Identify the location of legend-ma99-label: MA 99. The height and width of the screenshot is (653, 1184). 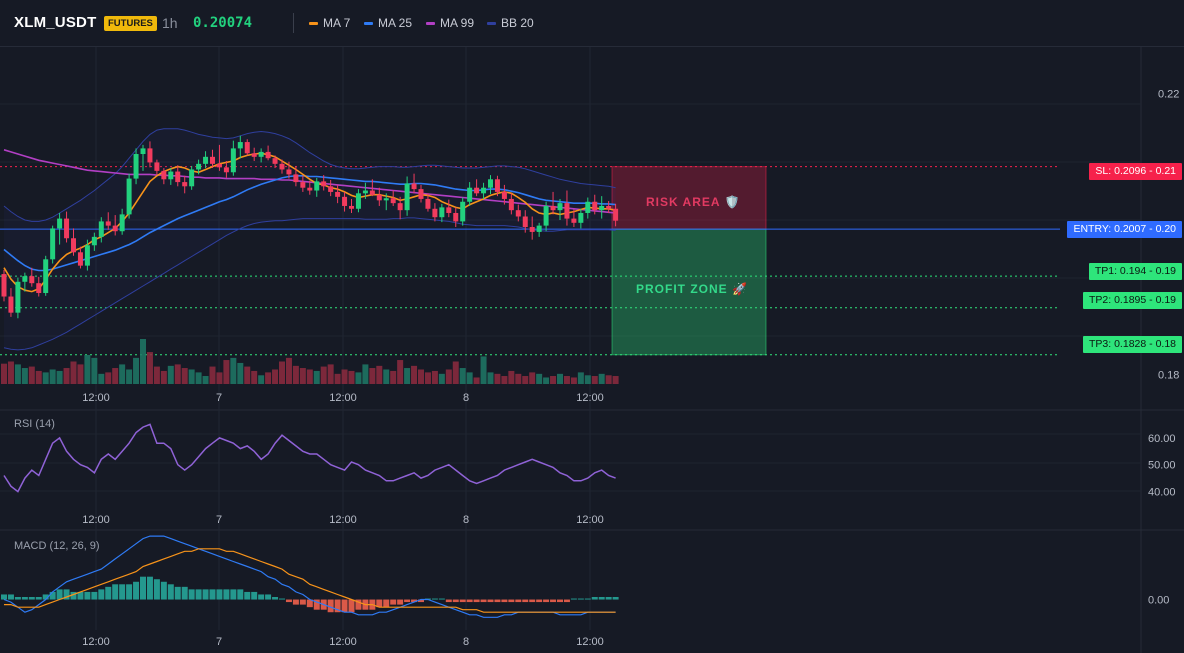
(457, 23).